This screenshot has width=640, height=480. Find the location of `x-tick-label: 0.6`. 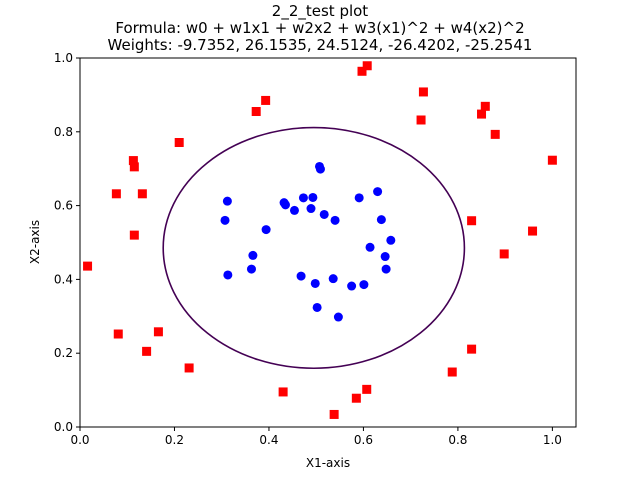

x-tick-label: 0.6 is located at coordinates (363, 440).